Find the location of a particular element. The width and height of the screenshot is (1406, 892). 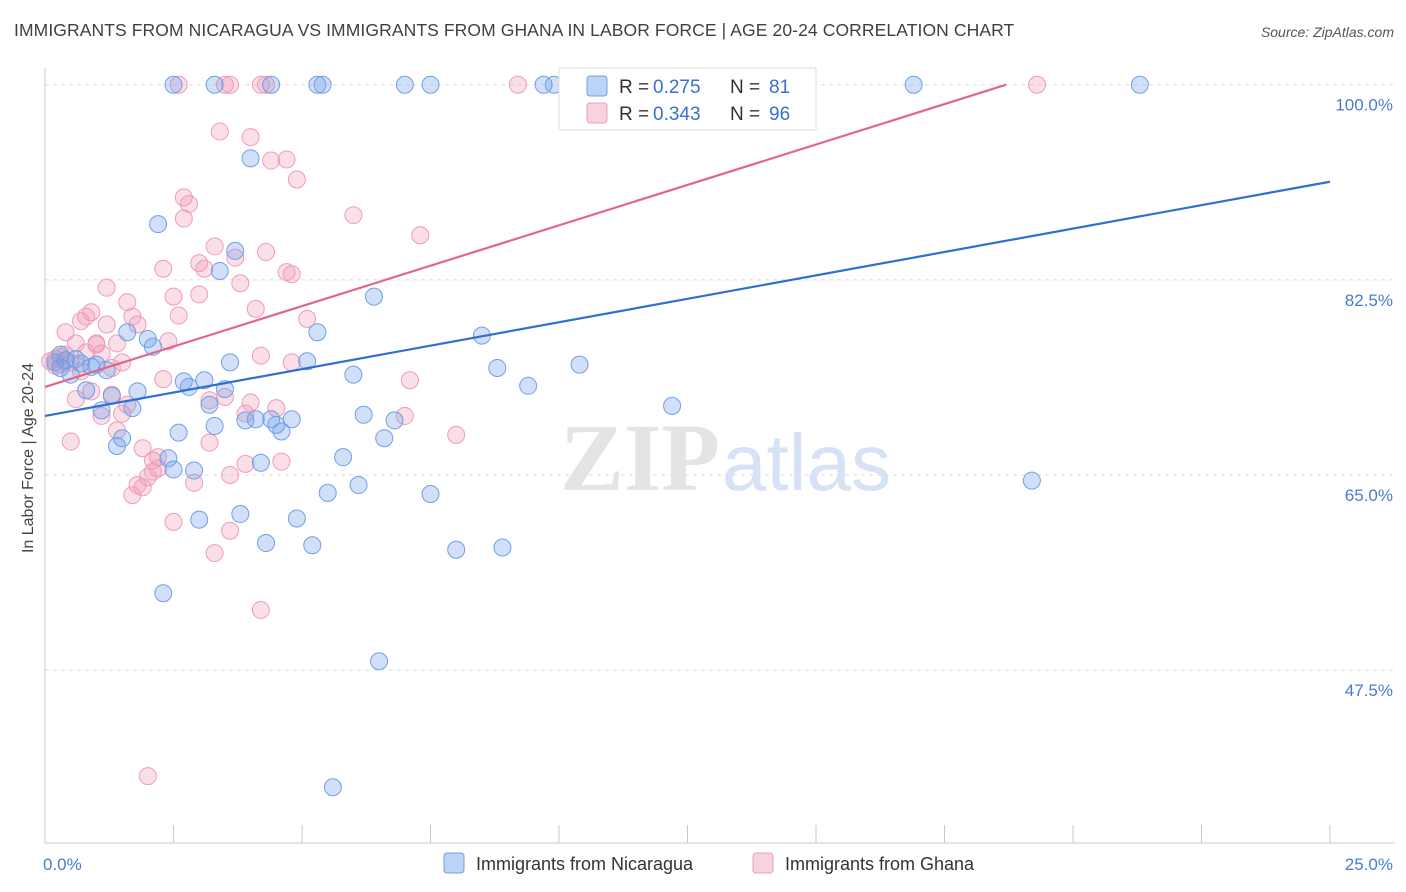

y-axis-label: In Labor Force | Age 20-24 is located at coordinates (28, 458).